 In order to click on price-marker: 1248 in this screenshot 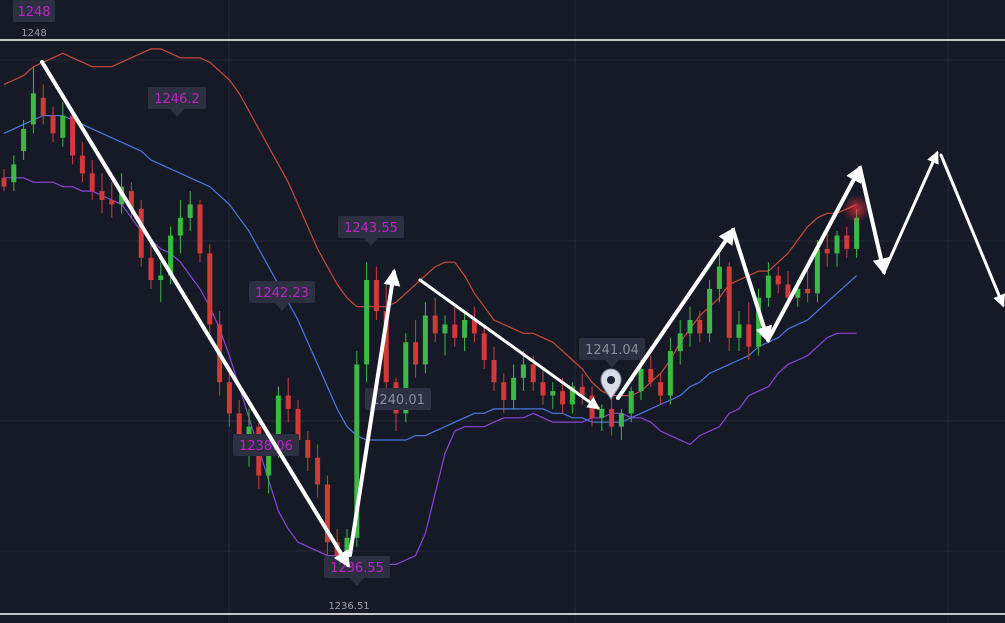, I will do `click(34, 11)`.